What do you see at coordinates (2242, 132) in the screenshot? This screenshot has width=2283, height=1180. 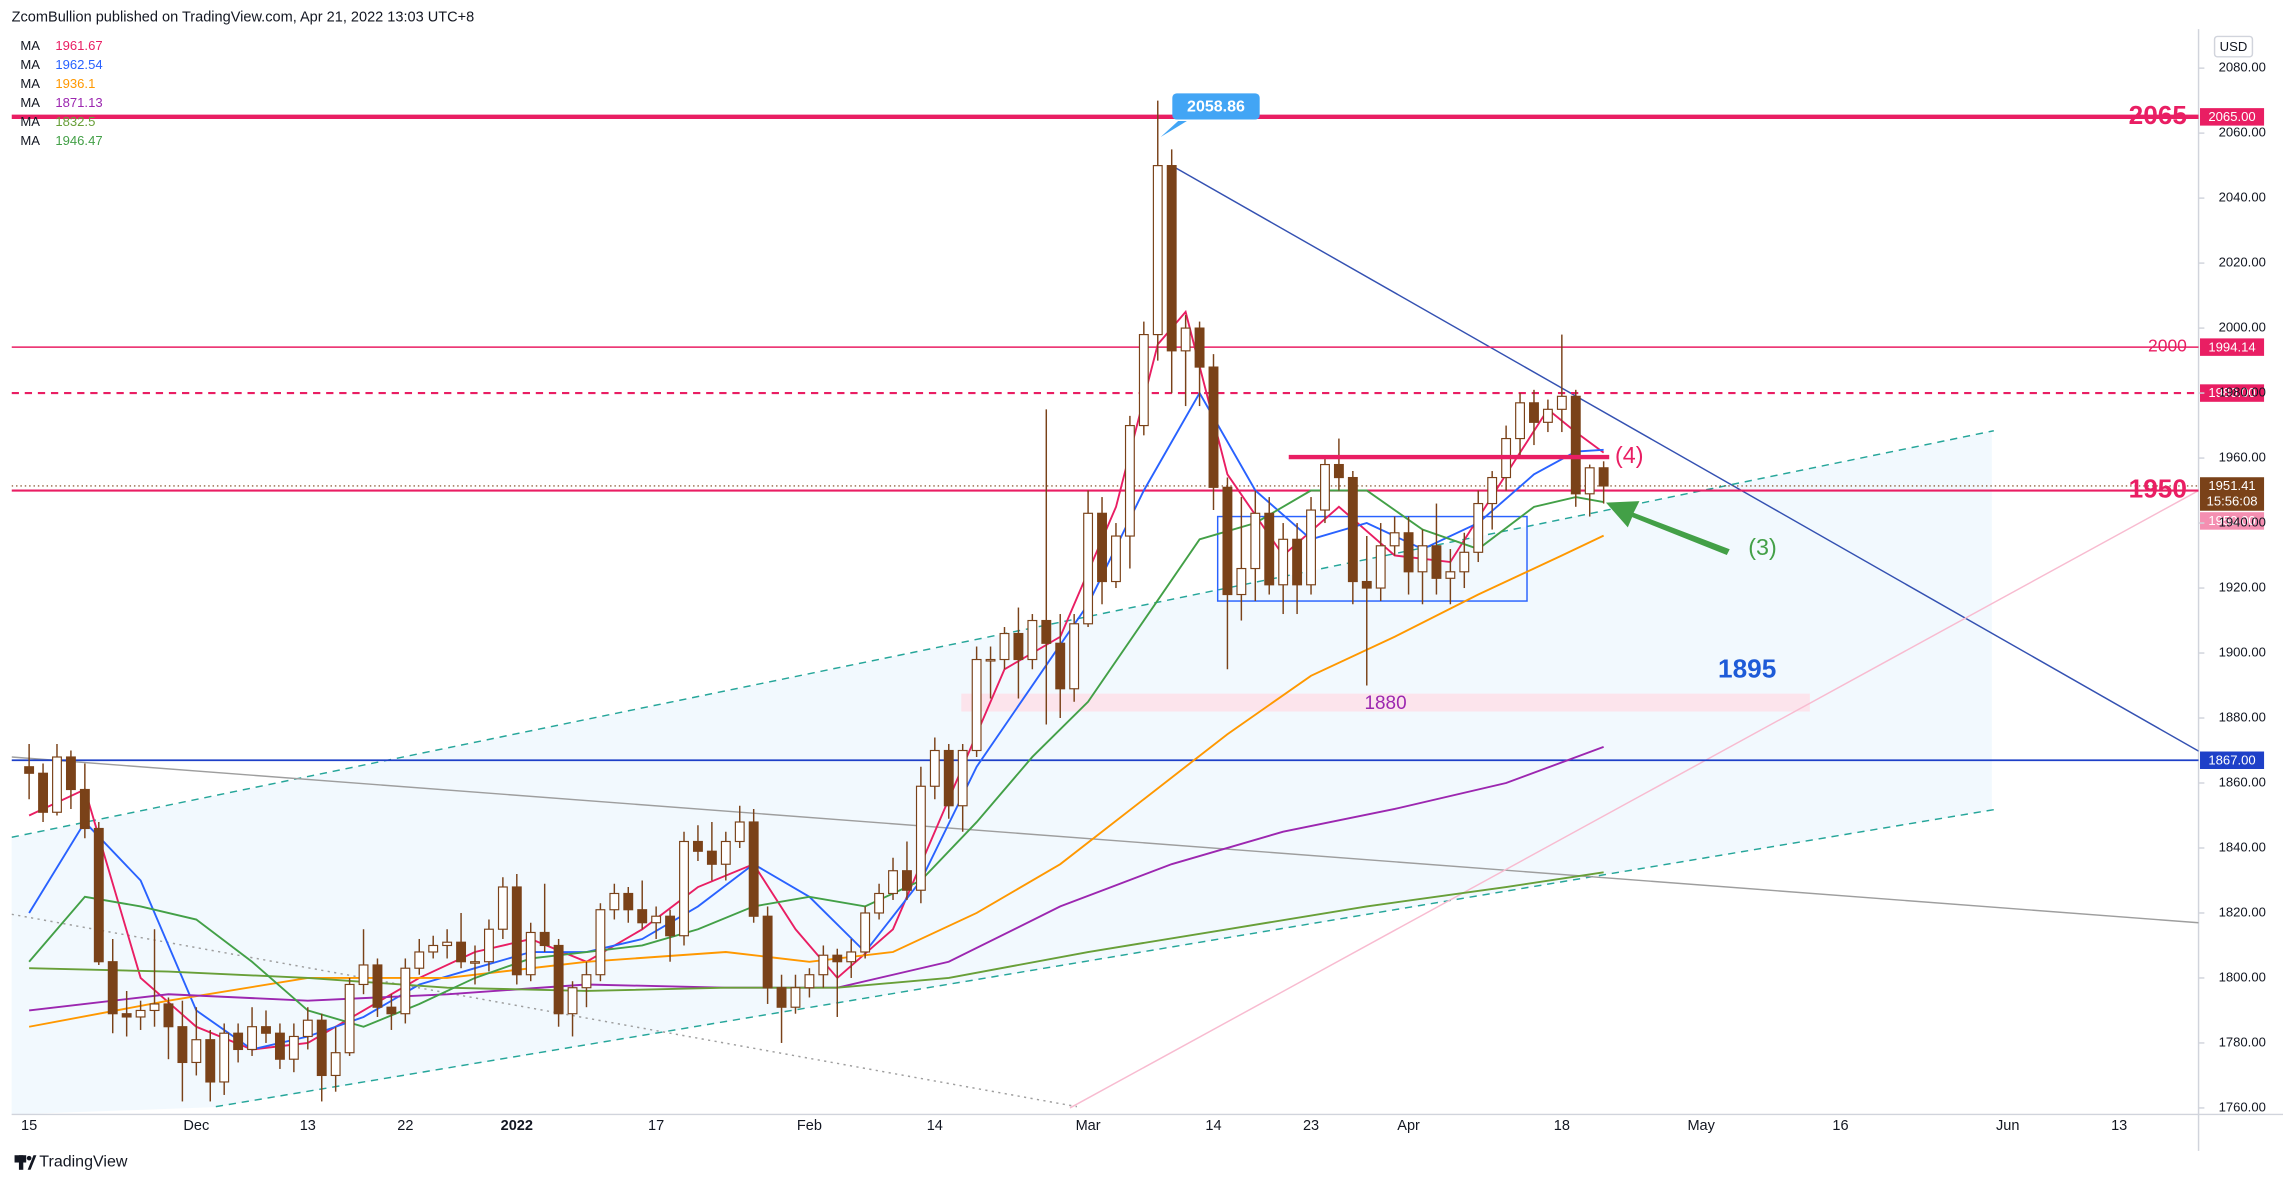 I see `y-tick-label: 2060.00` at bounding box center [2242, 132].